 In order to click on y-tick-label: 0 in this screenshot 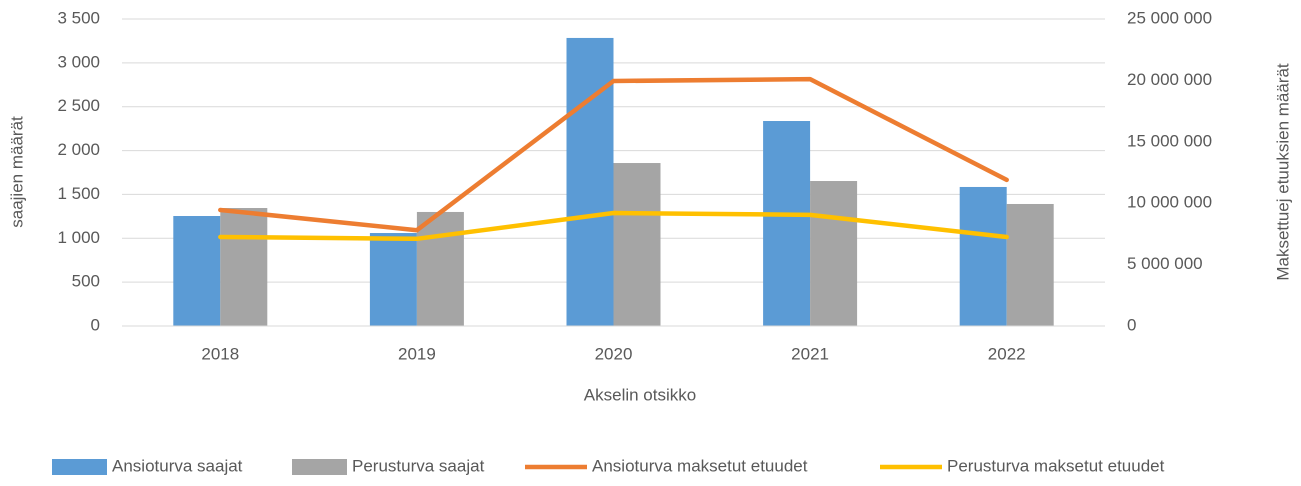, I will do `click(95, 324)`.